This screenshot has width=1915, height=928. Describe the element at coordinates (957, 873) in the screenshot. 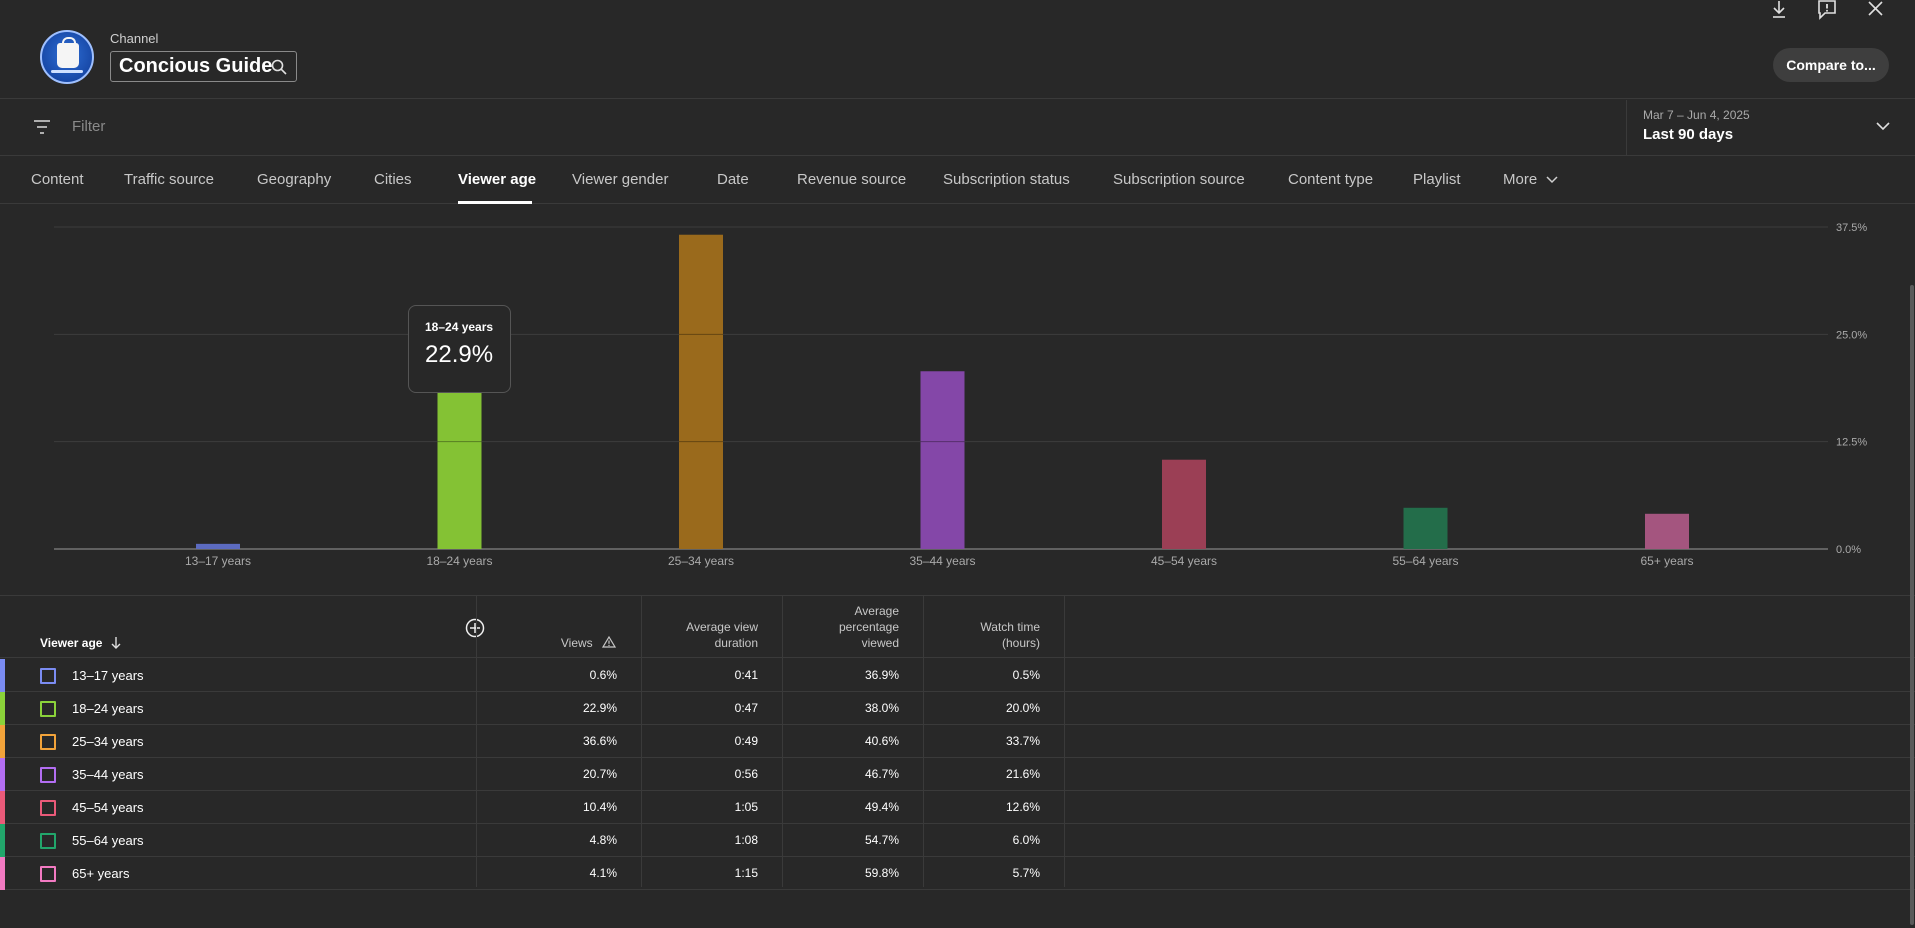

I see `table-row: 65+ years 4.1% 1:15 59.8% 5.7%` at that location.